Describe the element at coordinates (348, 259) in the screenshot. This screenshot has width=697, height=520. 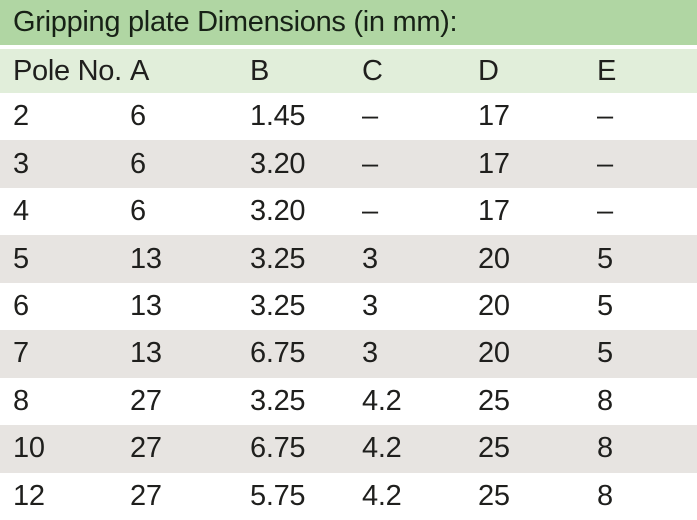
I see `table-row: 5 13 3.25 3 20 5` at that location.